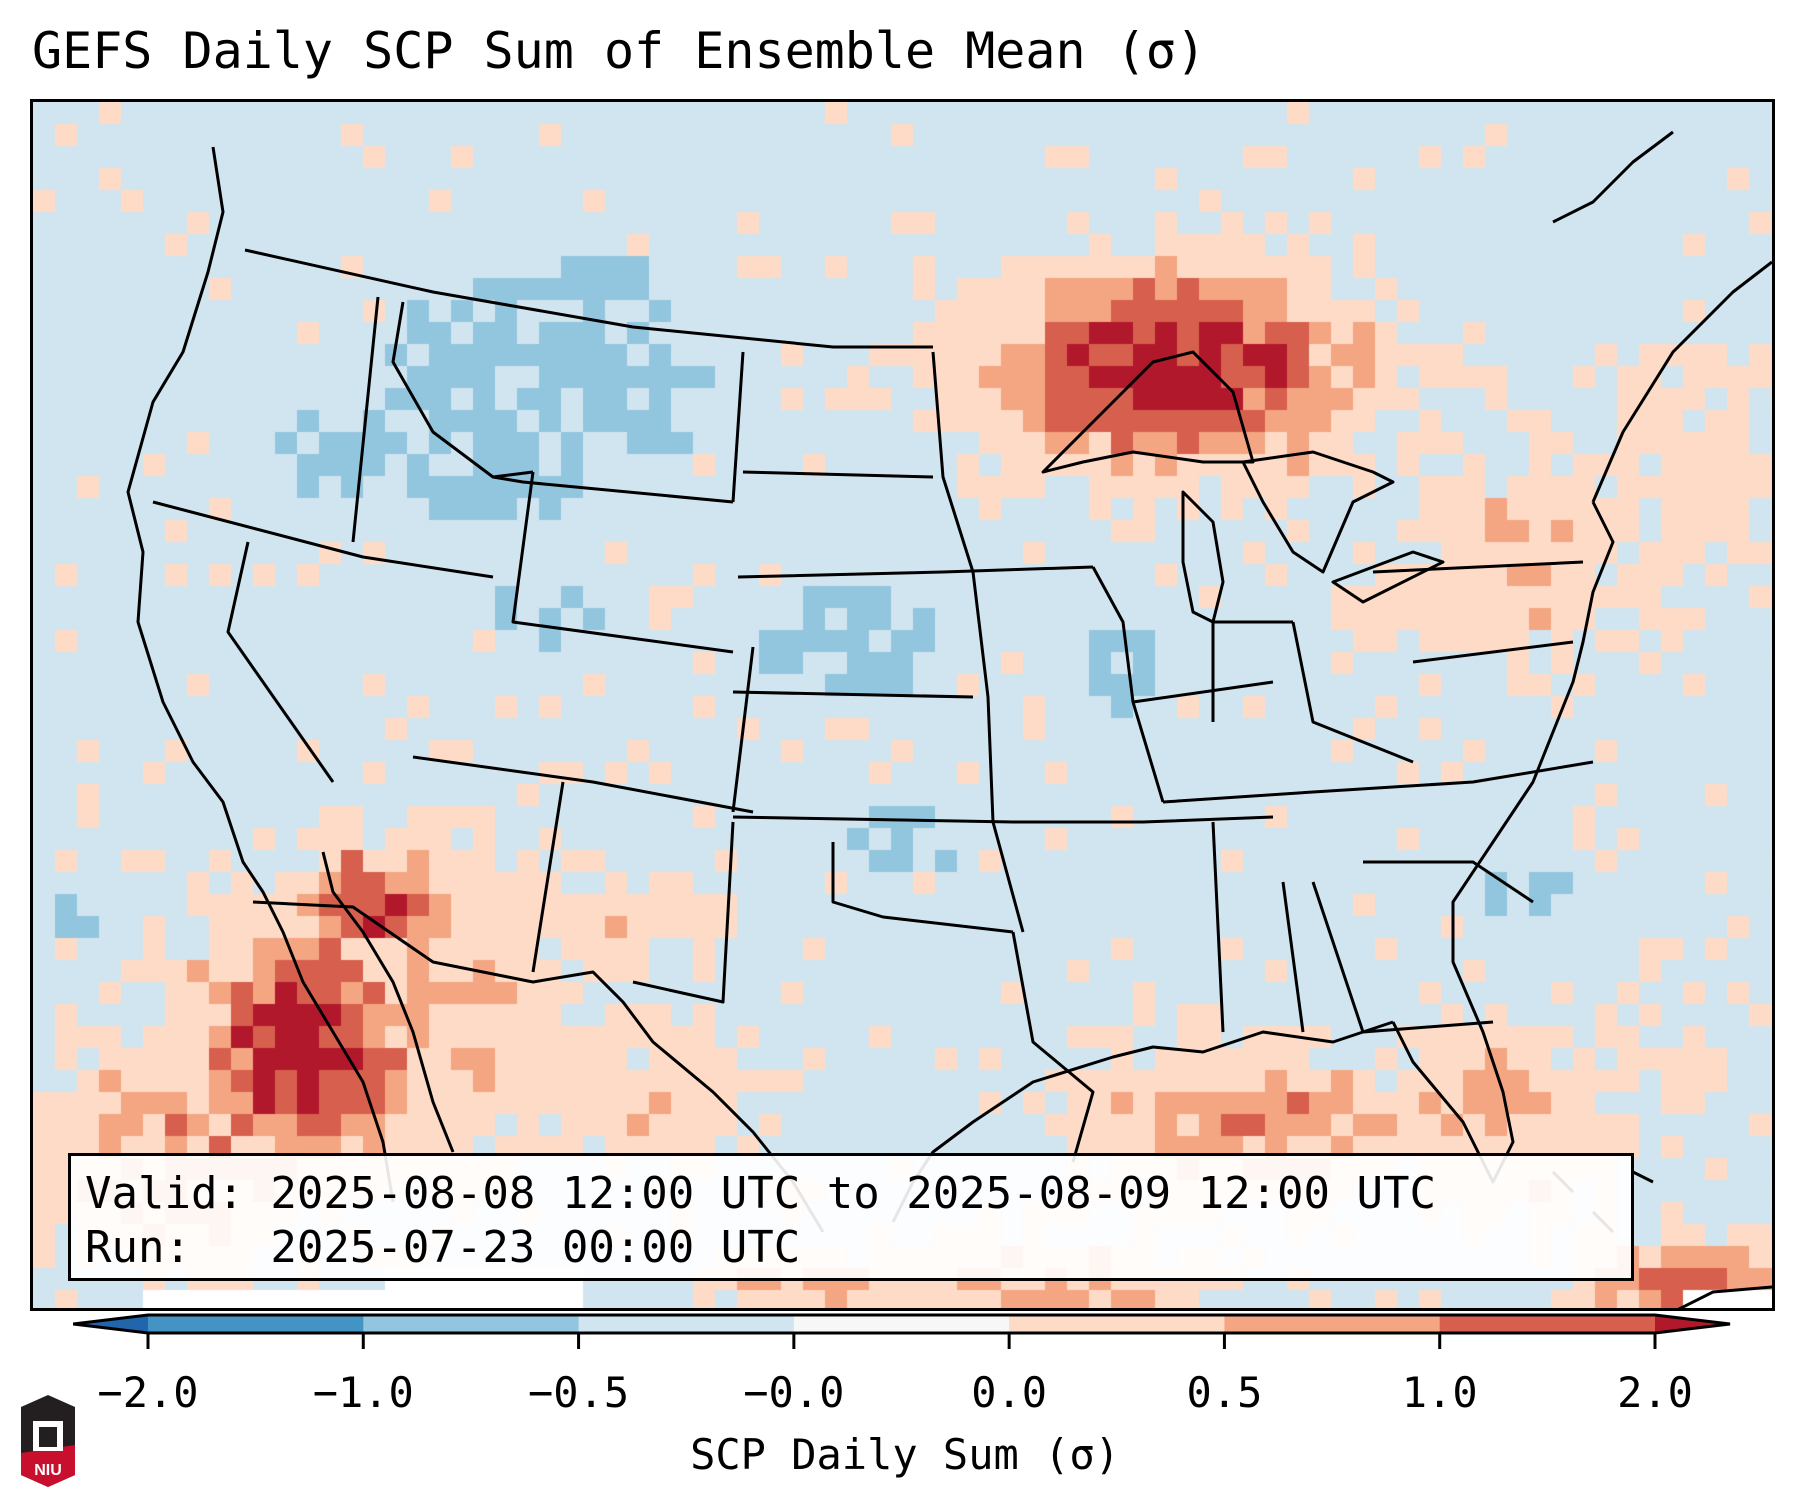 This screenshot has height=1506, width=1803. Describe the element at coordinates (1388, 577) in the screenshot. I see `lake-erie` at that location.